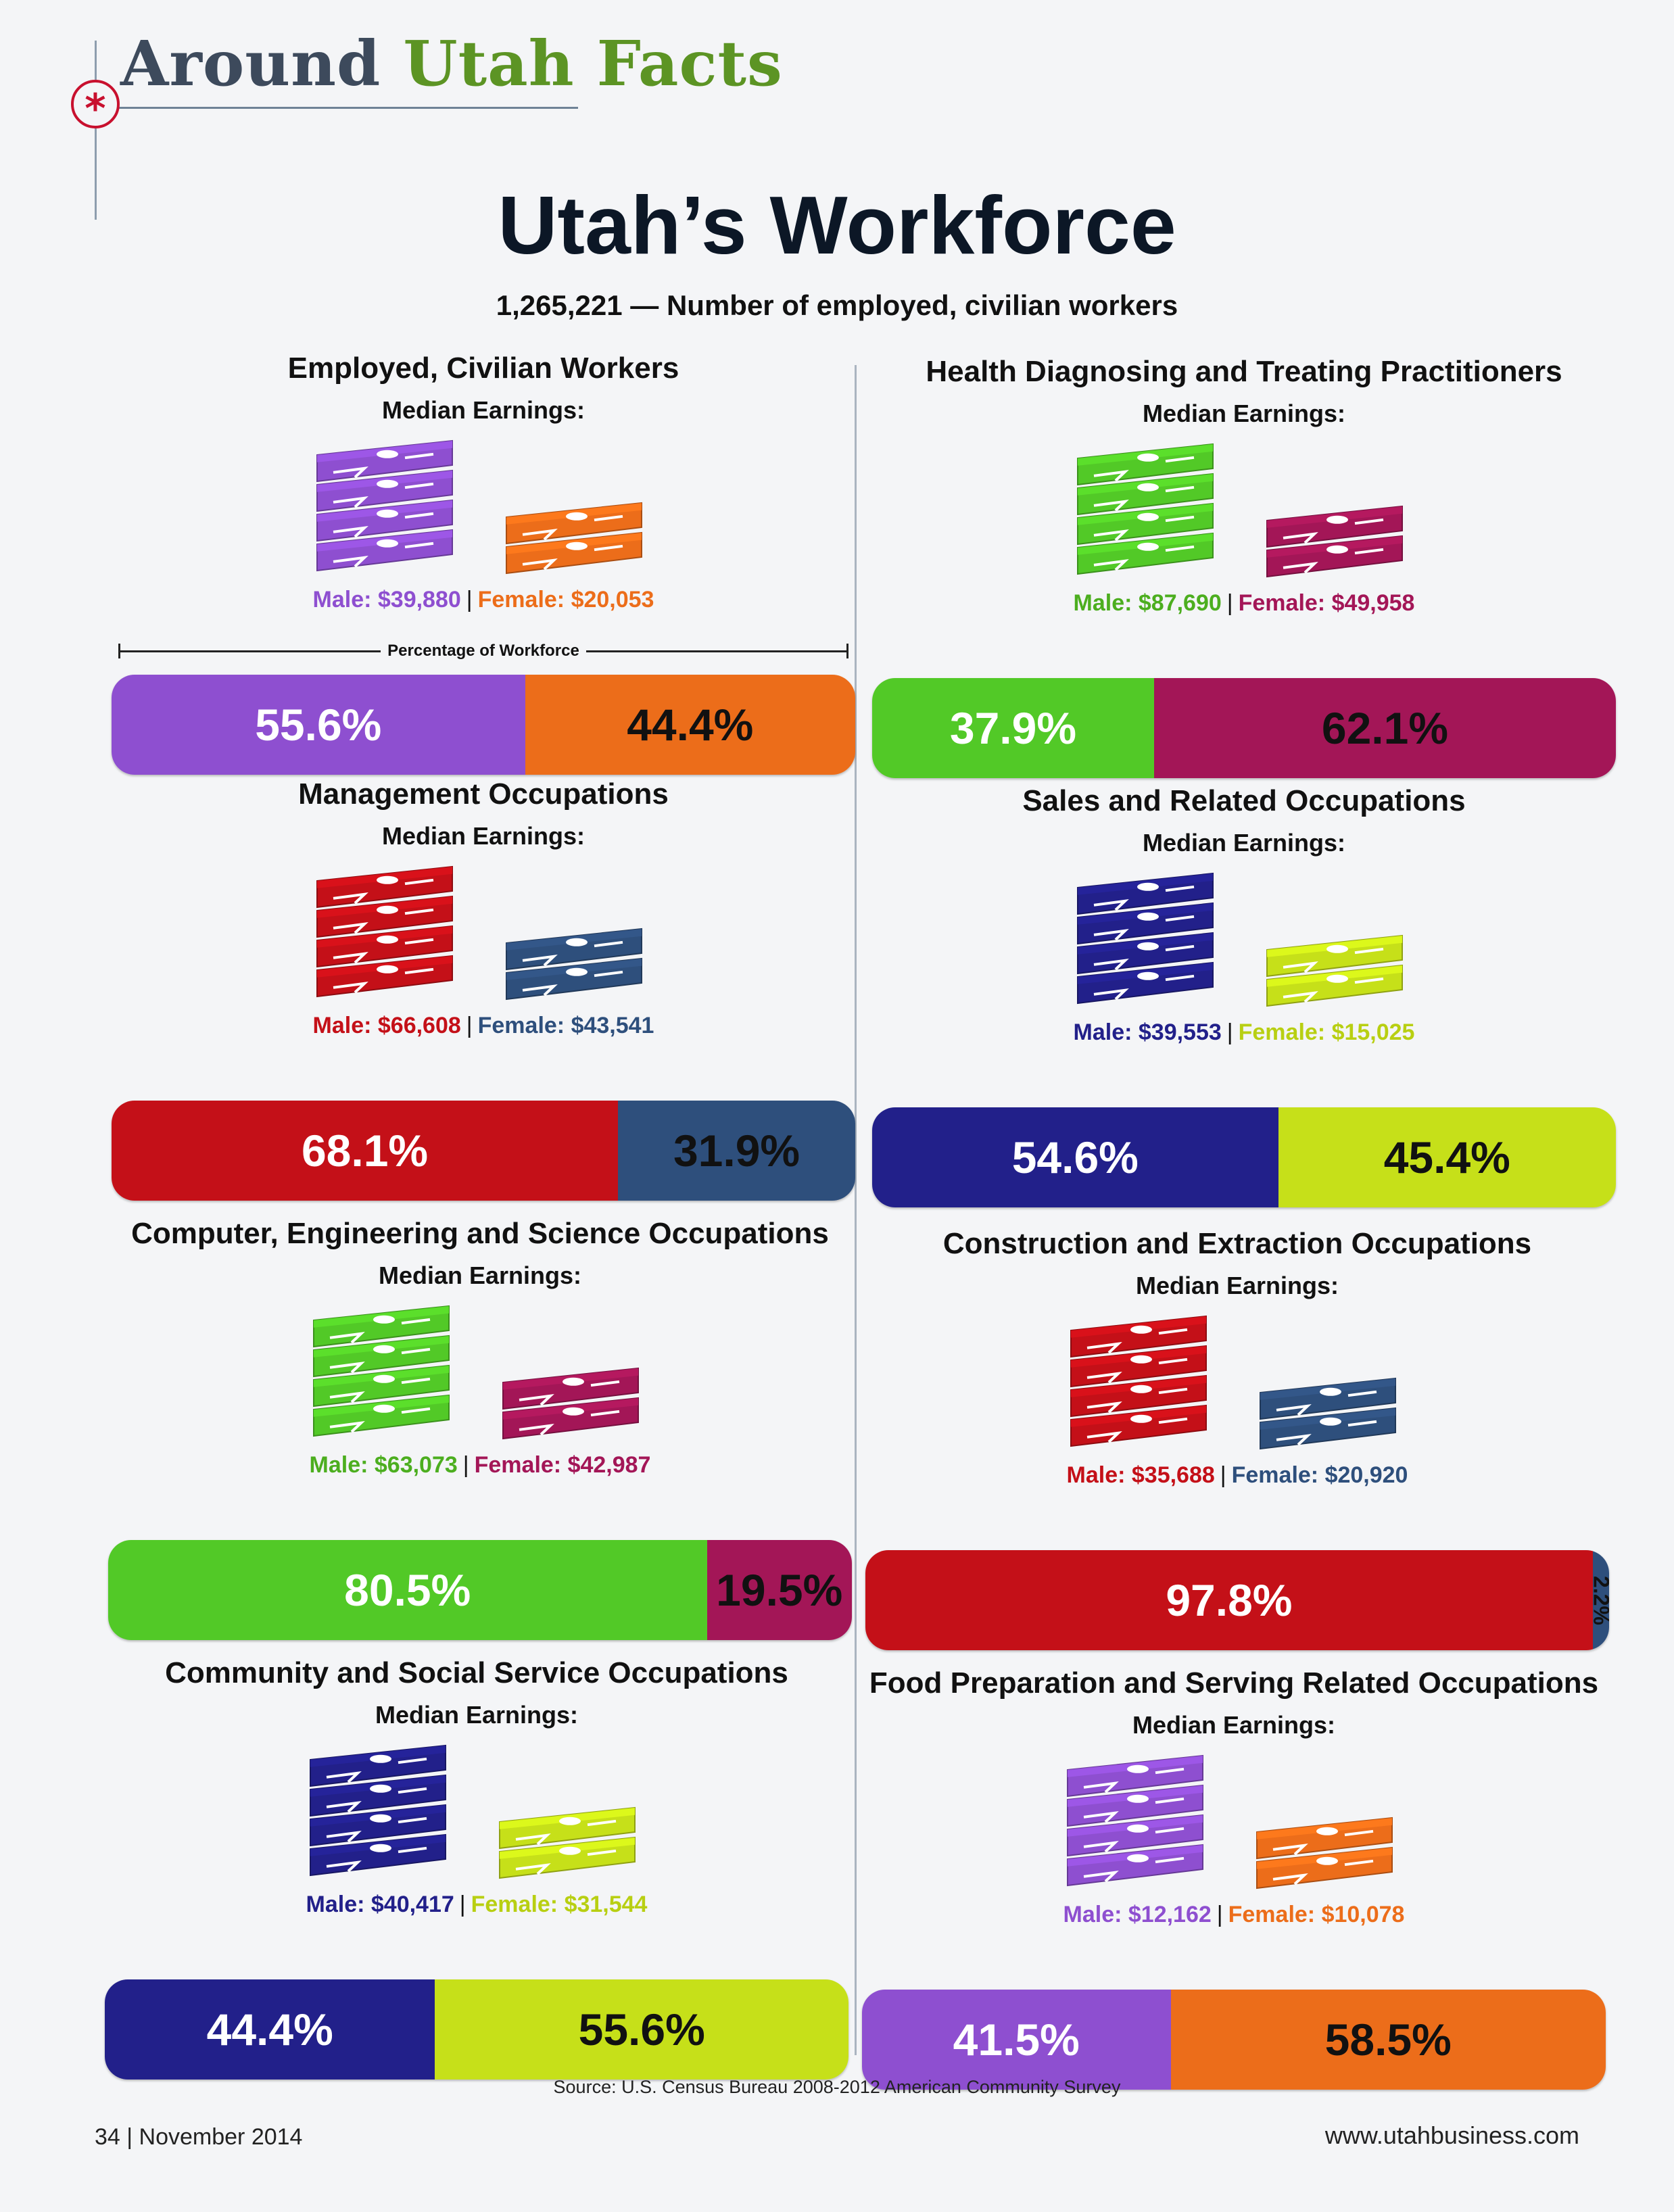 The width and height of the screenshot is (1674, 2212). I want to click on male-earnings-label: Male: $66,608, so click(386, 1026).